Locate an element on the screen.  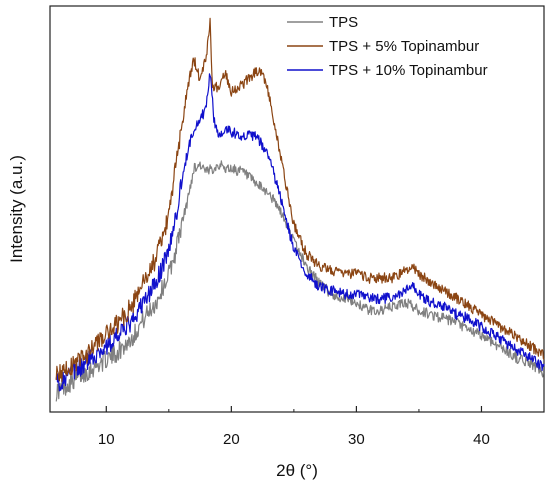
legend-label-1: TPS + 5% Topinambur is located at coordinates (404, 46).